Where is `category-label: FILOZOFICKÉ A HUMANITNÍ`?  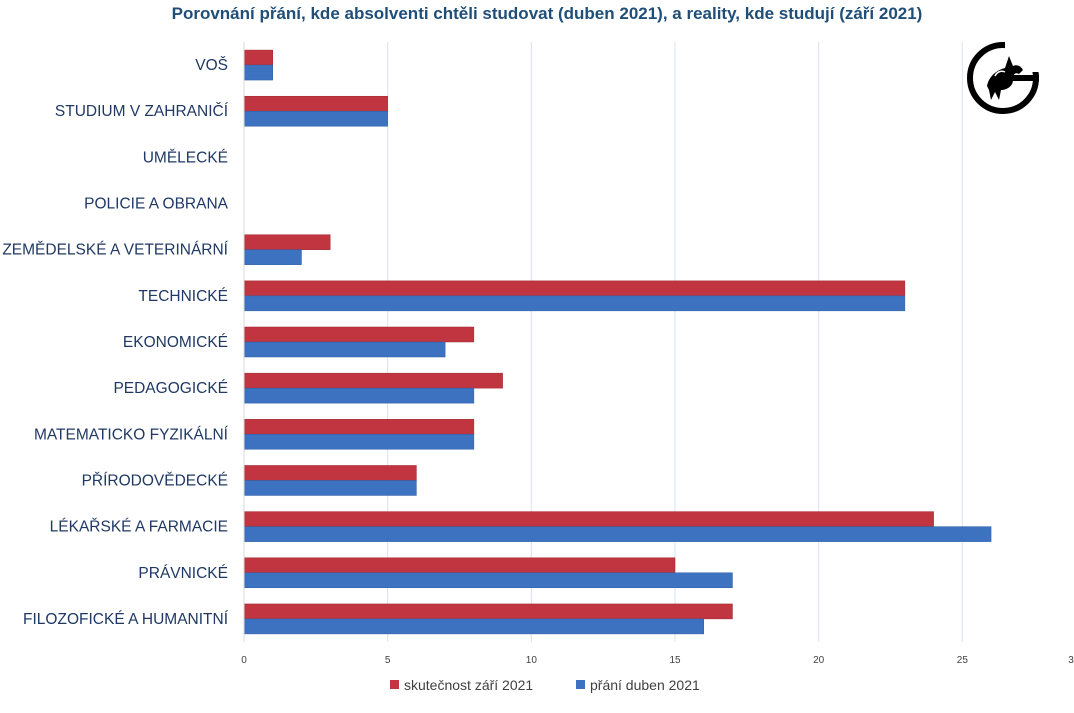 category-label: FILOZOFICKÉ A HUMANITNÍ is located at coordinates (126, 619).